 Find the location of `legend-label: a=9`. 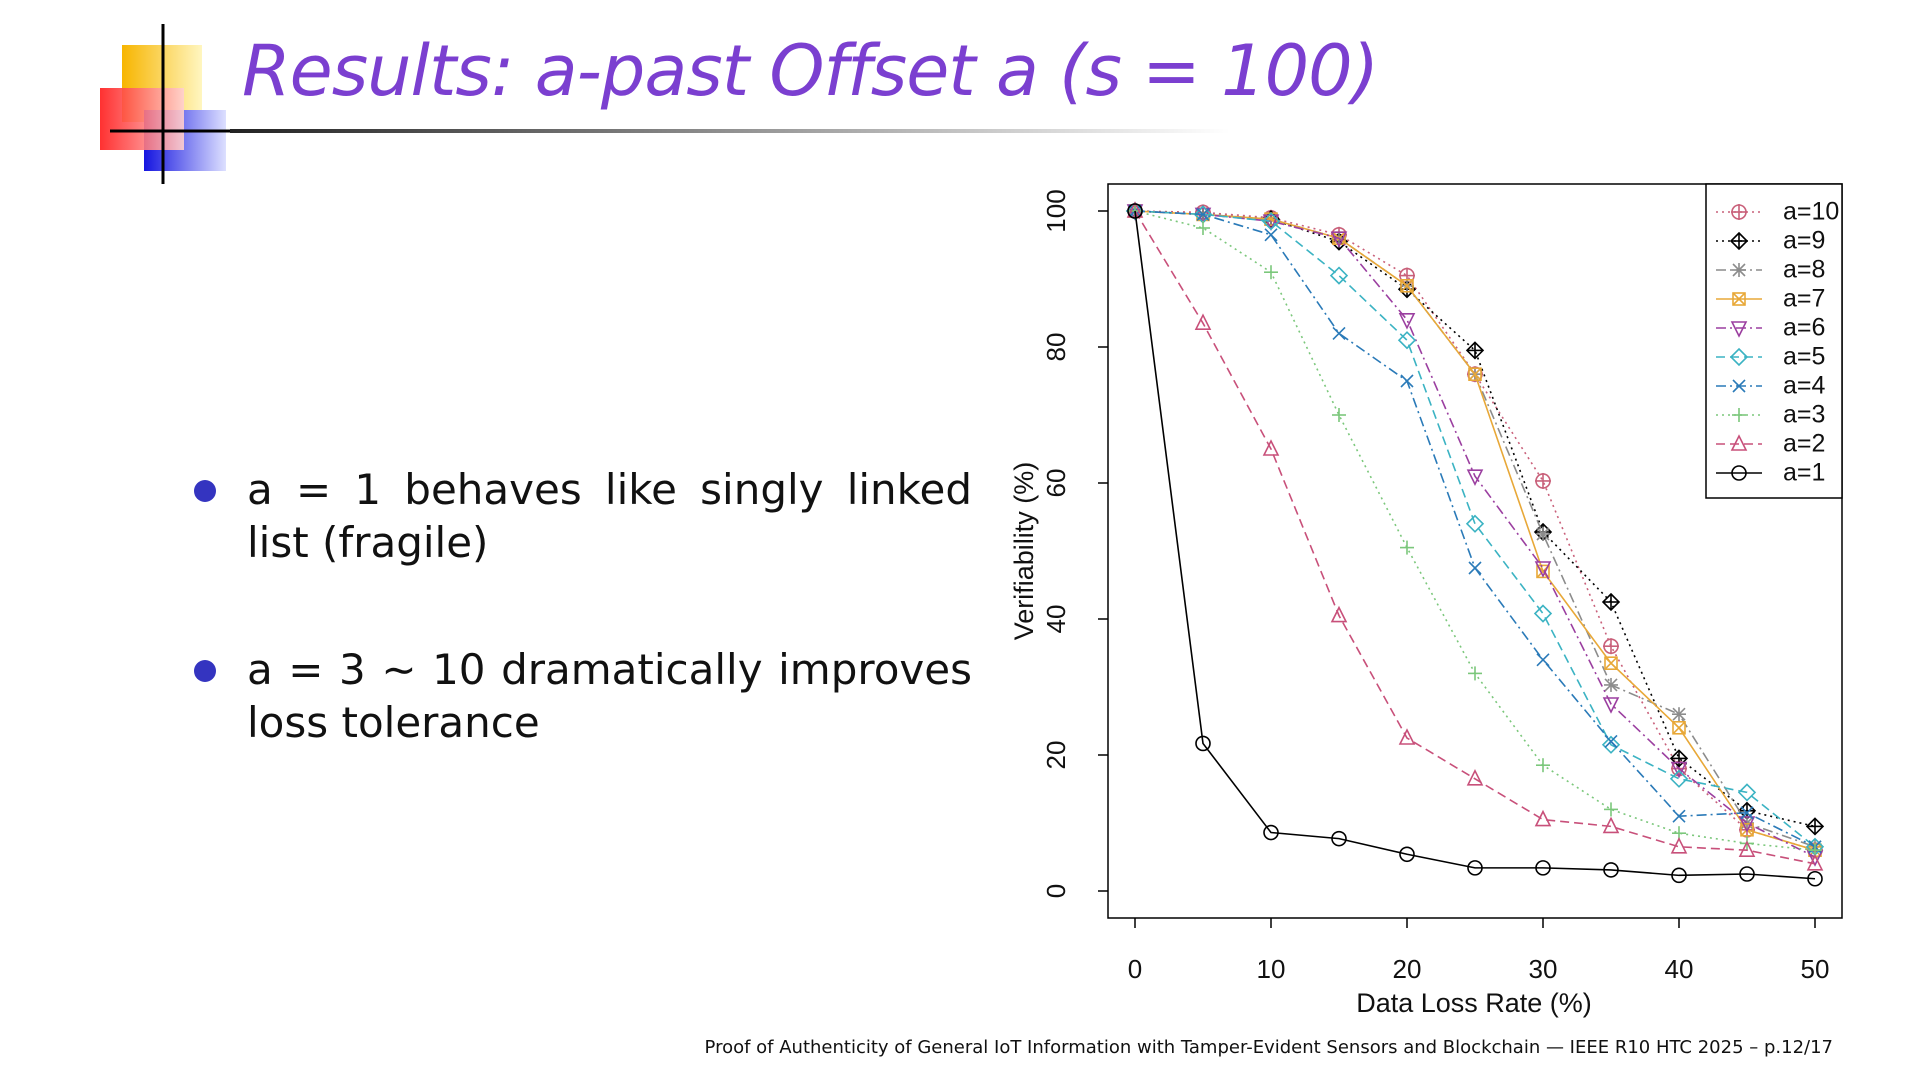

legend-label: a=9 is located at coordinates (1804, 241).